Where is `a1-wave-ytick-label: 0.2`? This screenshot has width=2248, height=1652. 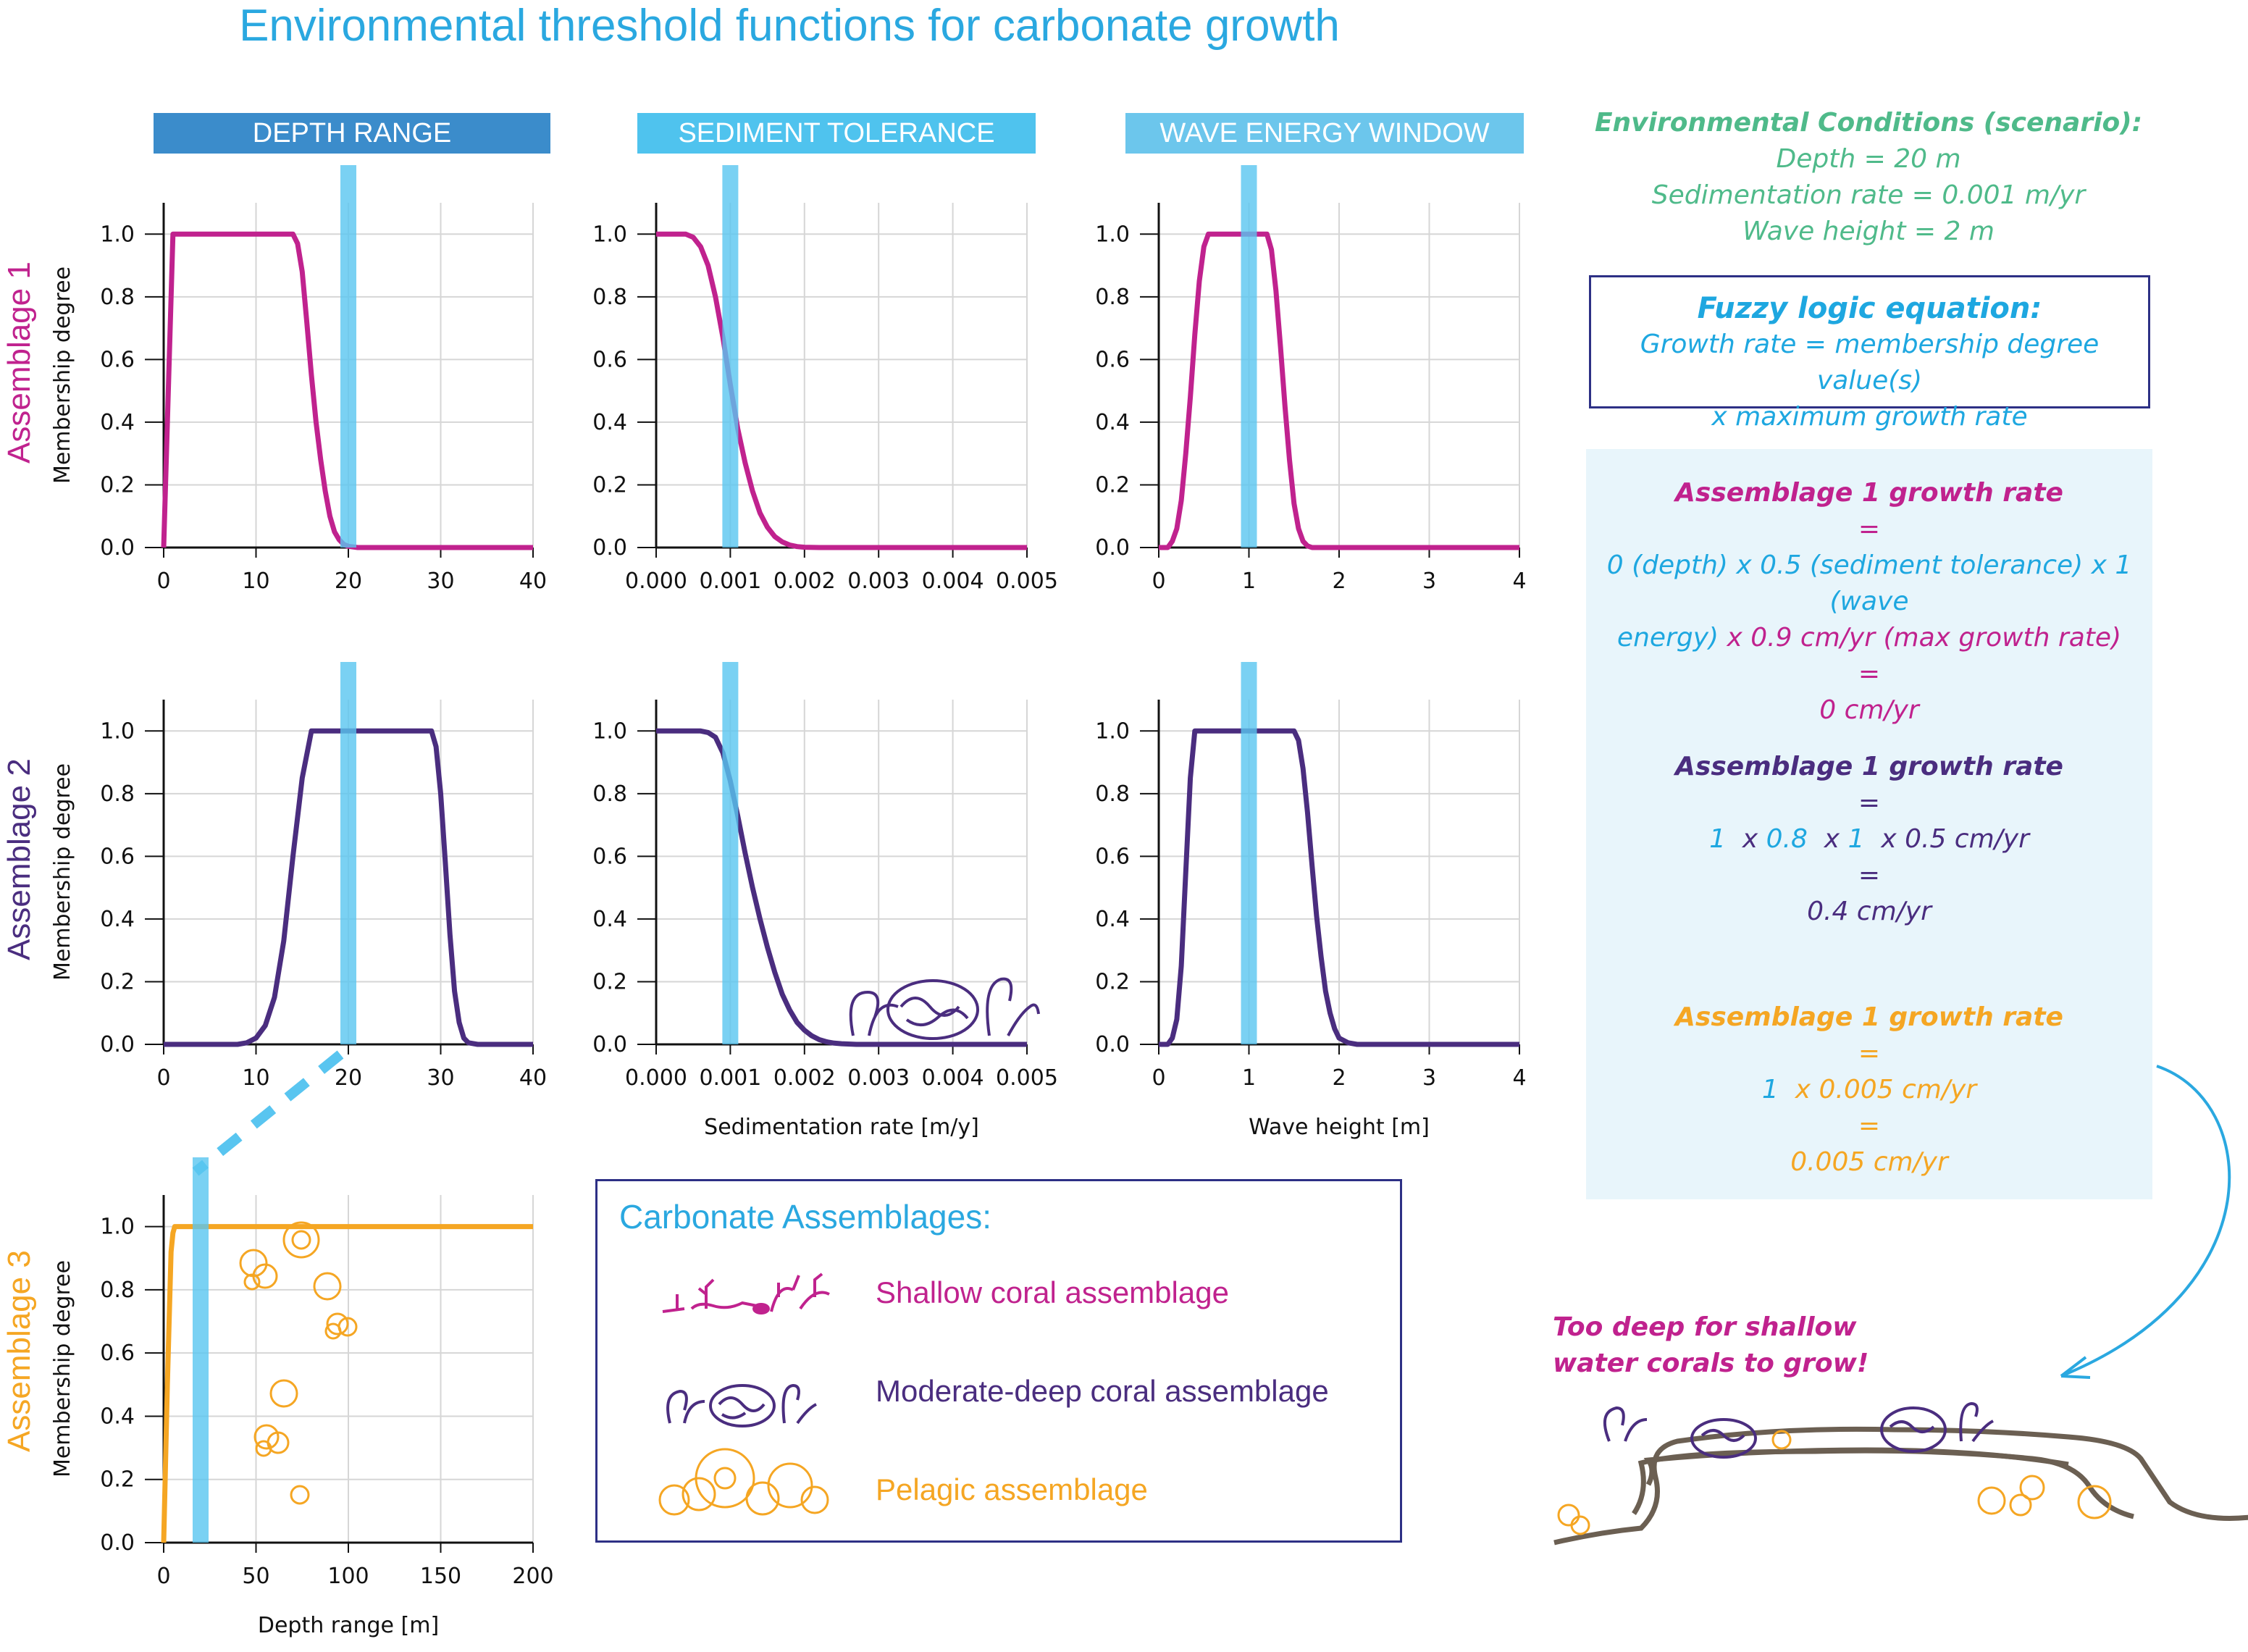 a1-wave-ytick-label: 0.2 is located at coordinates (1112, 485).